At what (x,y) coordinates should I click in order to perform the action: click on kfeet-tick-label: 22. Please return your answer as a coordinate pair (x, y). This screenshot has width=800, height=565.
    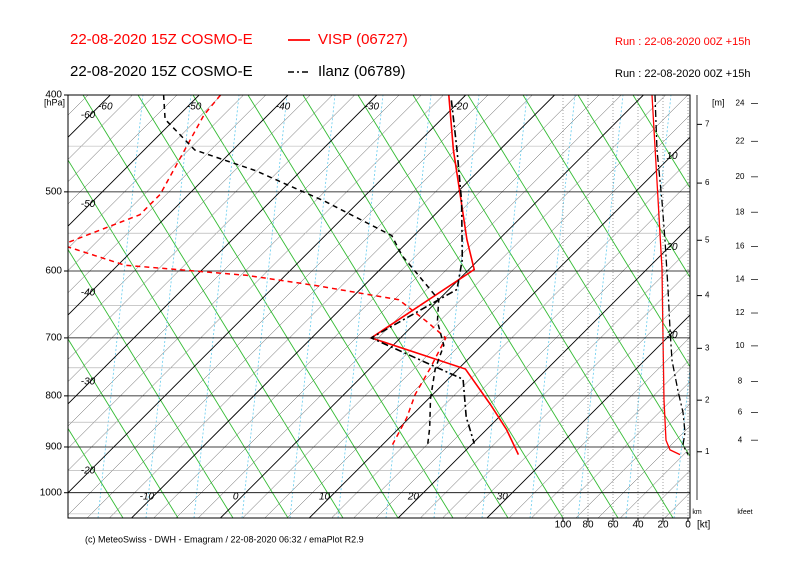
    Looking at the image, I should click on (740, 140).